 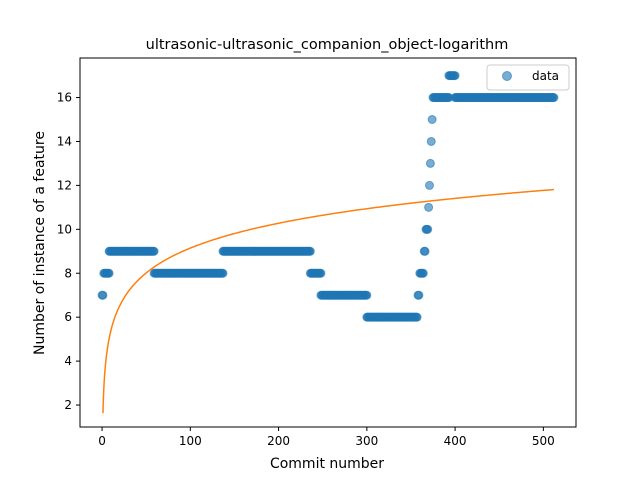 I want to click on y-tick-label: 16, so click(x=64, y=98).